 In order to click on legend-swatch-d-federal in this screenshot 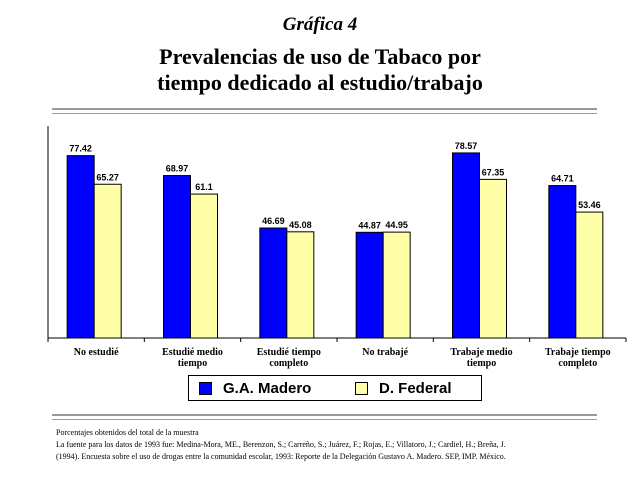, I will do `click(361, 388)`.